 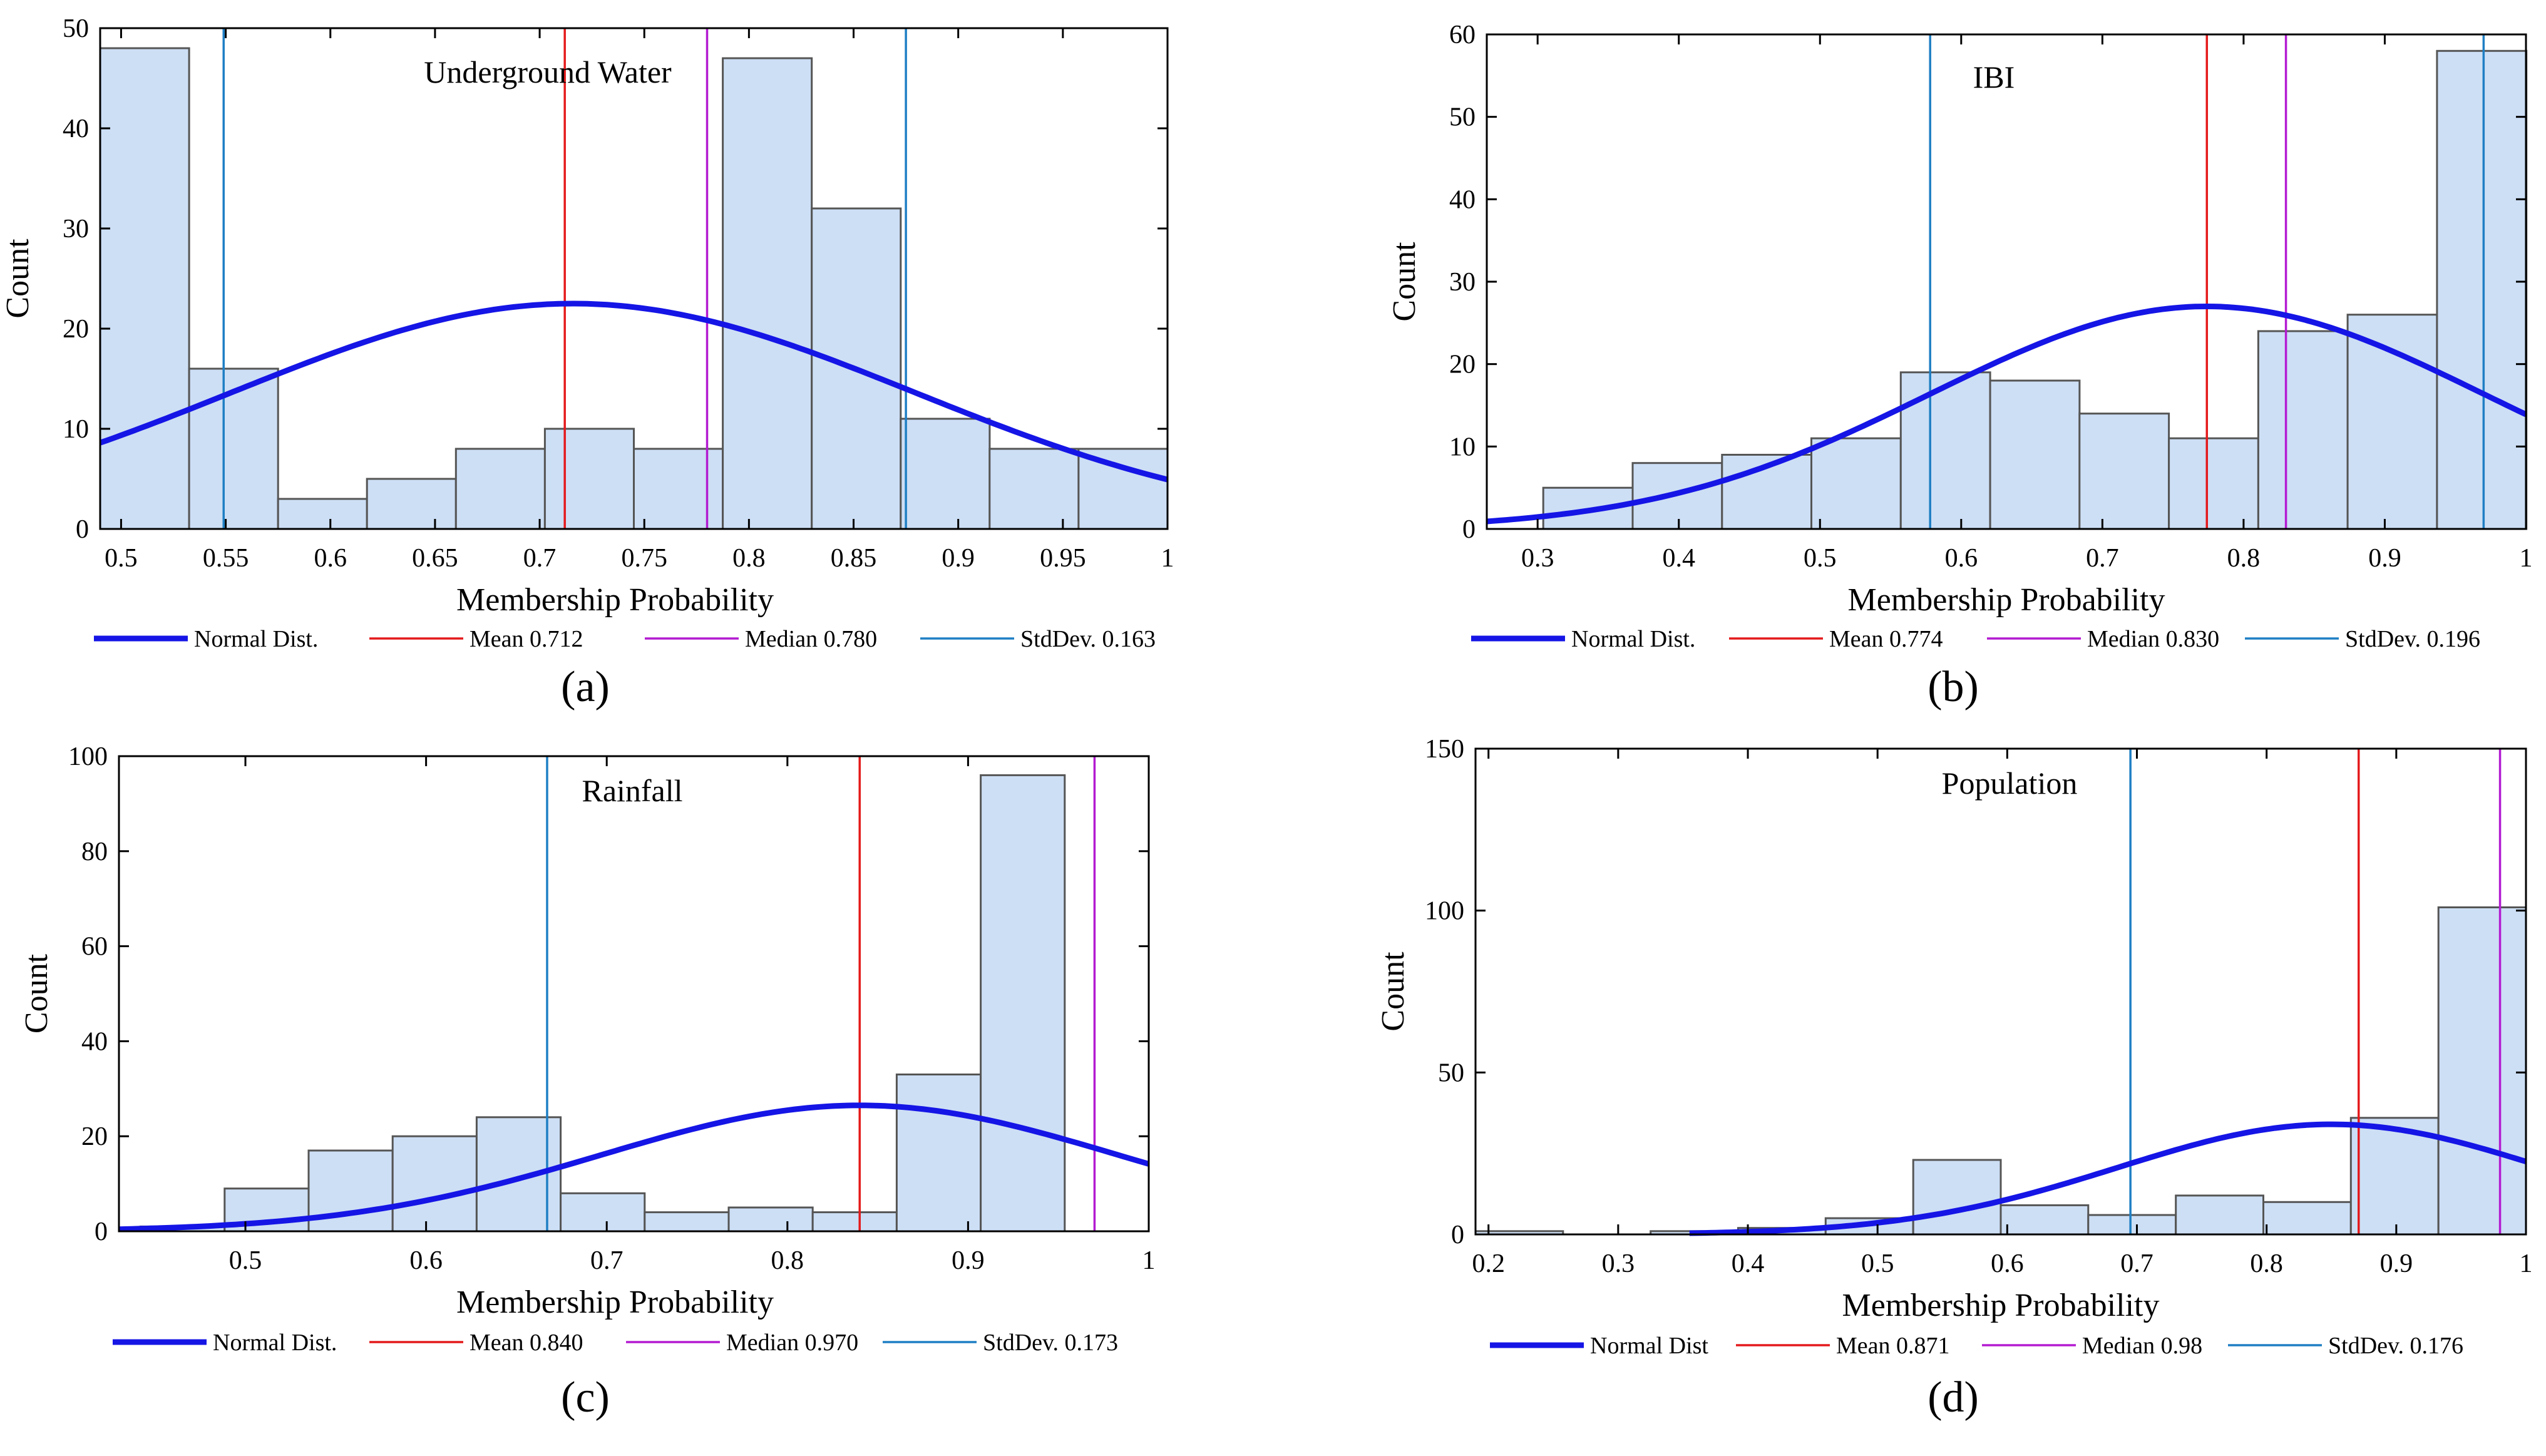 What do you see at coordinates (792, 1343) in the screenshot?
I see `legend-median-c: Median 0.970` at bounding box center [792, 1343].